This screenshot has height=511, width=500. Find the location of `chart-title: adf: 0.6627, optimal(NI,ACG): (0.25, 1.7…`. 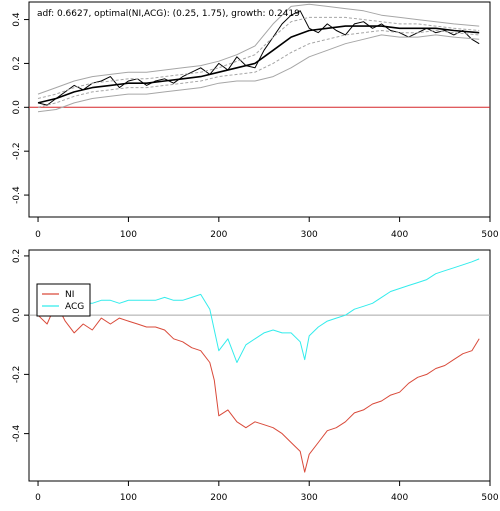

chart-title: adf: 0.6627, optimal(NI,ACG): (0.25, 1.7… is located at coordinates (168, 14).